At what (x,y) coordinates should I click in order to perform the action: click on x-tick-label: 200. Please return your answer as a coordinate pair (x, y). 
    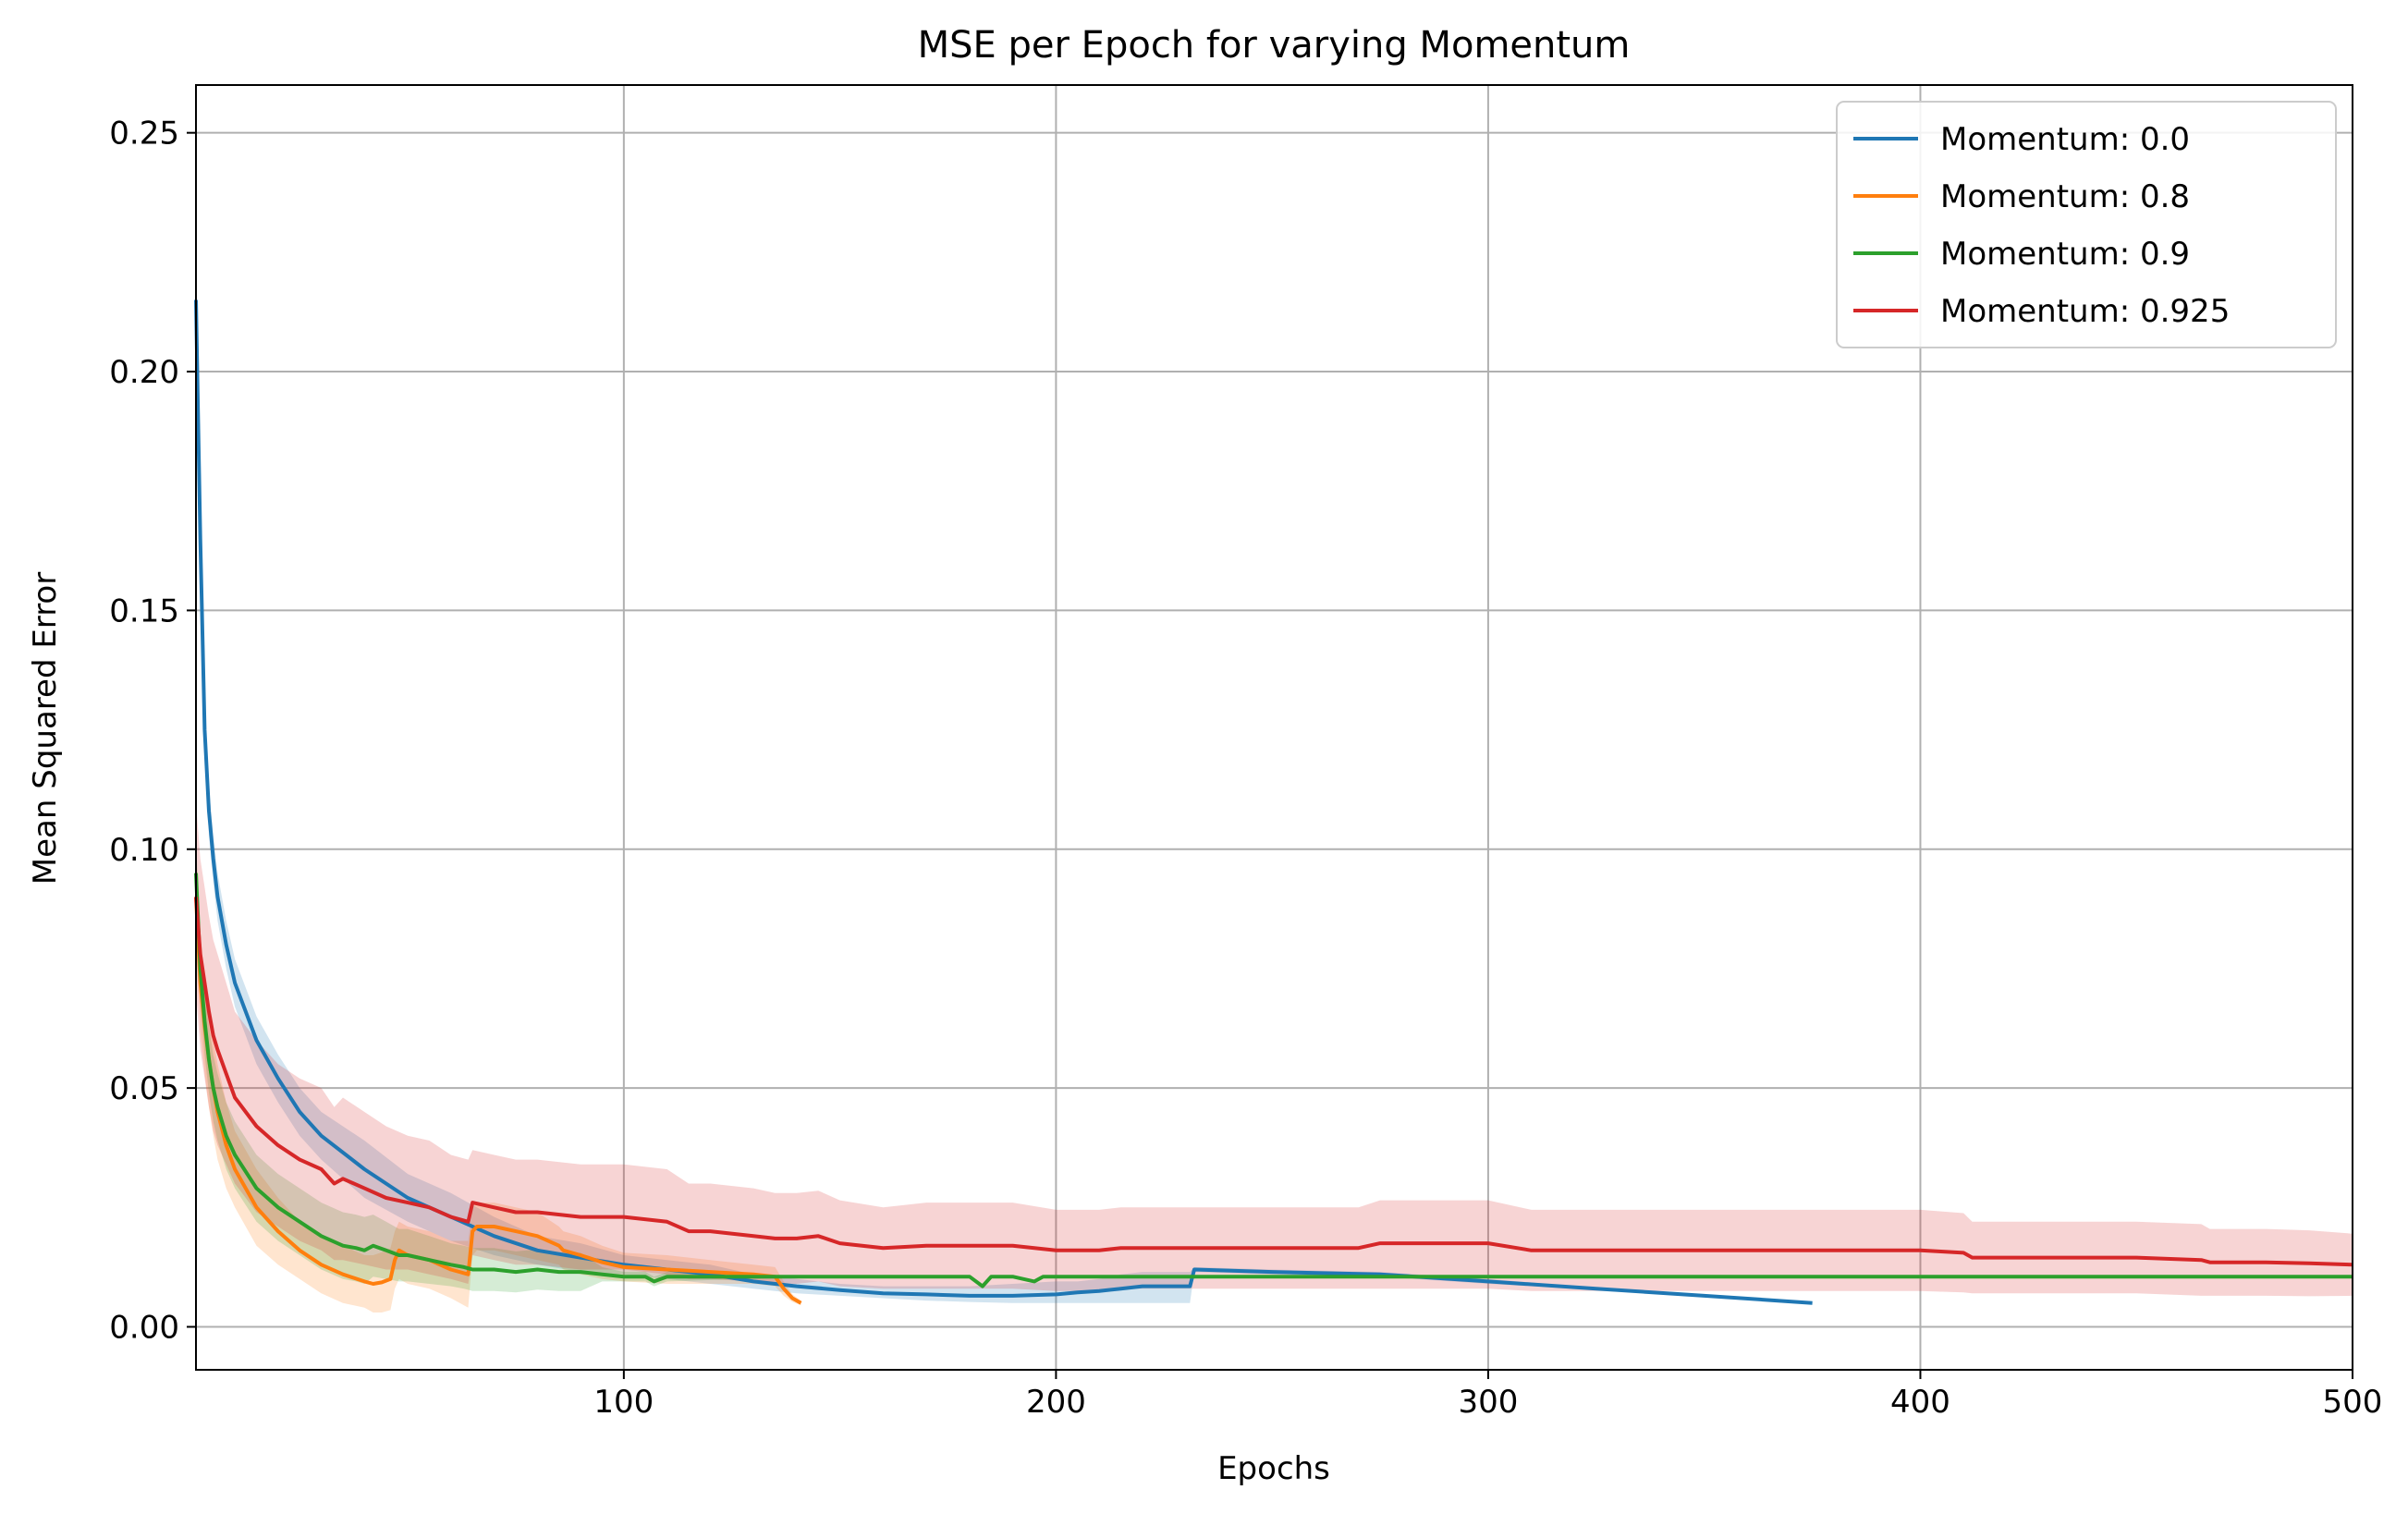
    Looking at the image, I should click on (1056, 1402).